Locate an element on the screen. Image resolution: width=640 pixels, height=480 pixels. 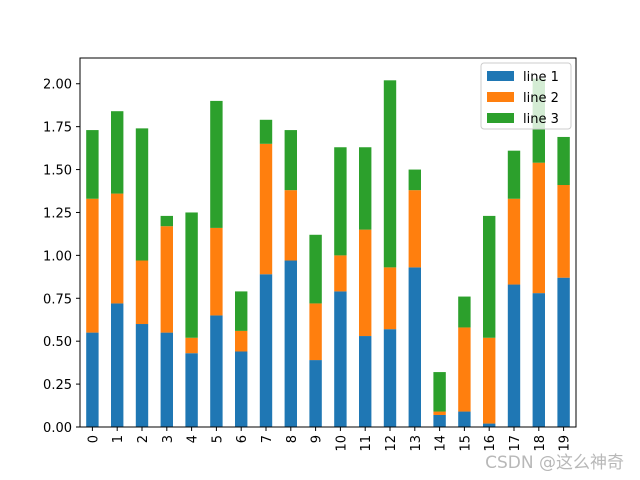
x-tick-label: 15 is located at coordinates (465, 443).